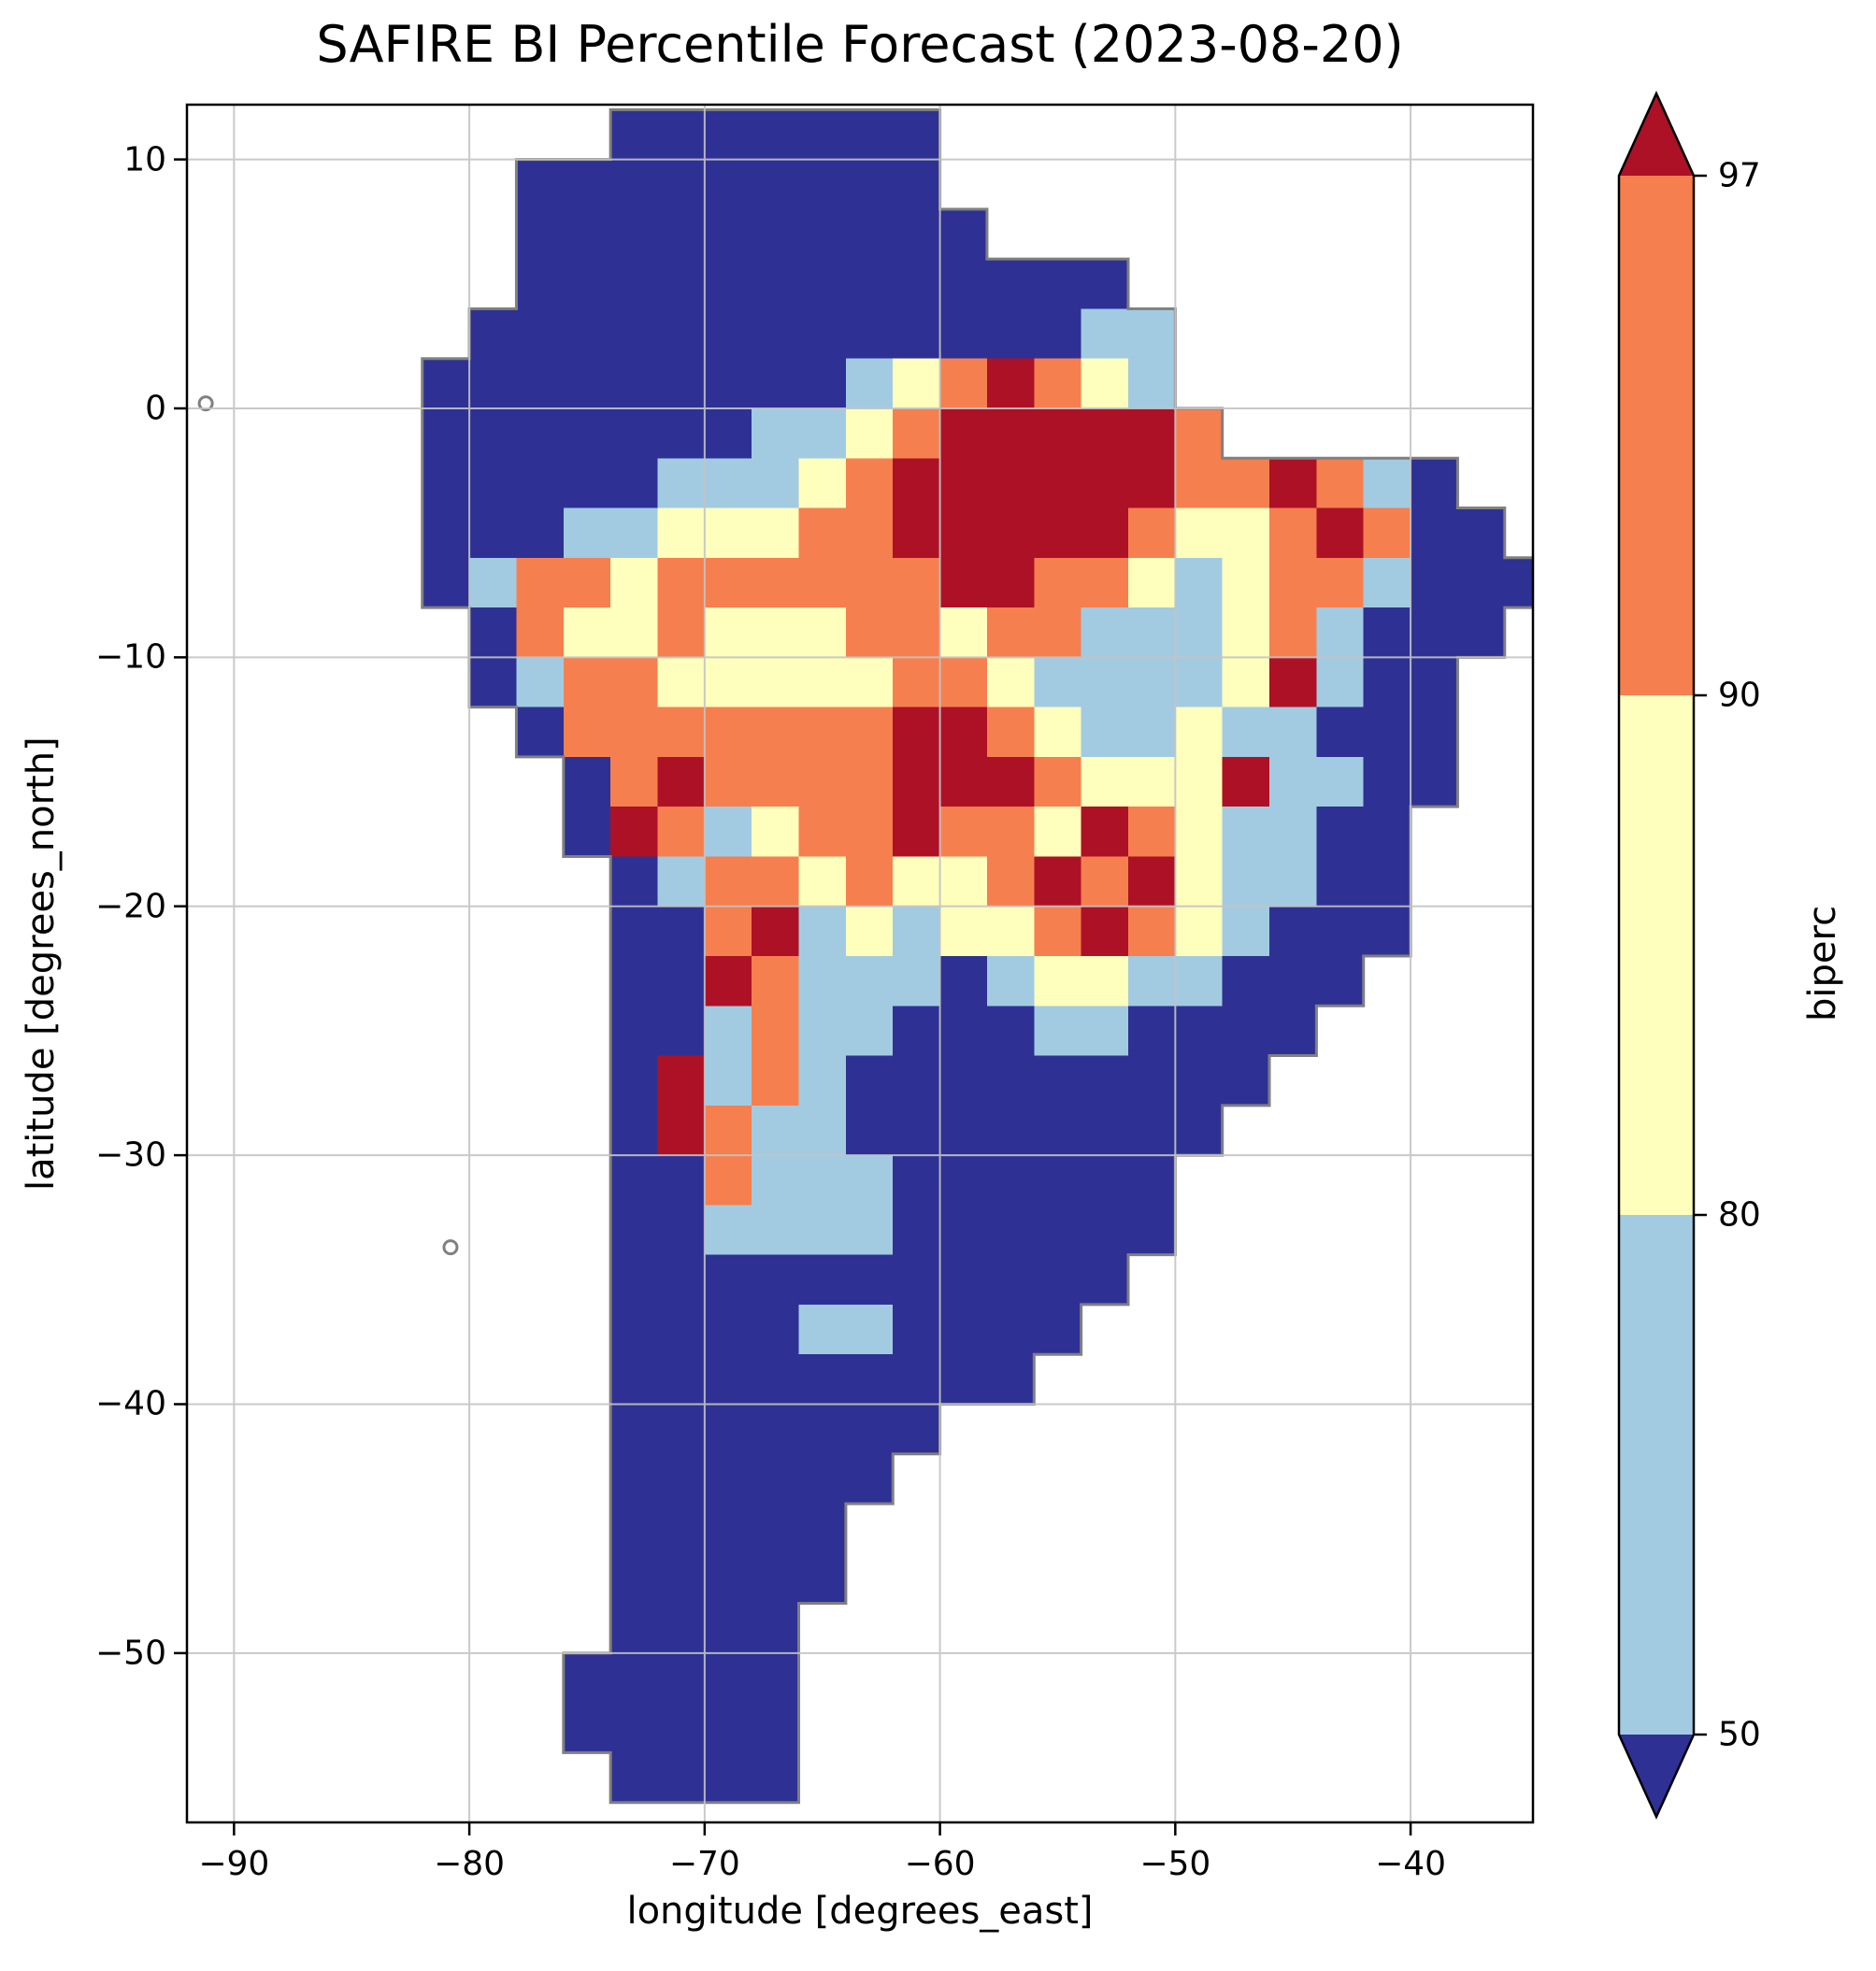 This screenshot has height=1971, width=1876. What do you see at coordinates (130, 906) in the screenshot?
I see `y-tick-label: −20` at bounding box center [130, 906].